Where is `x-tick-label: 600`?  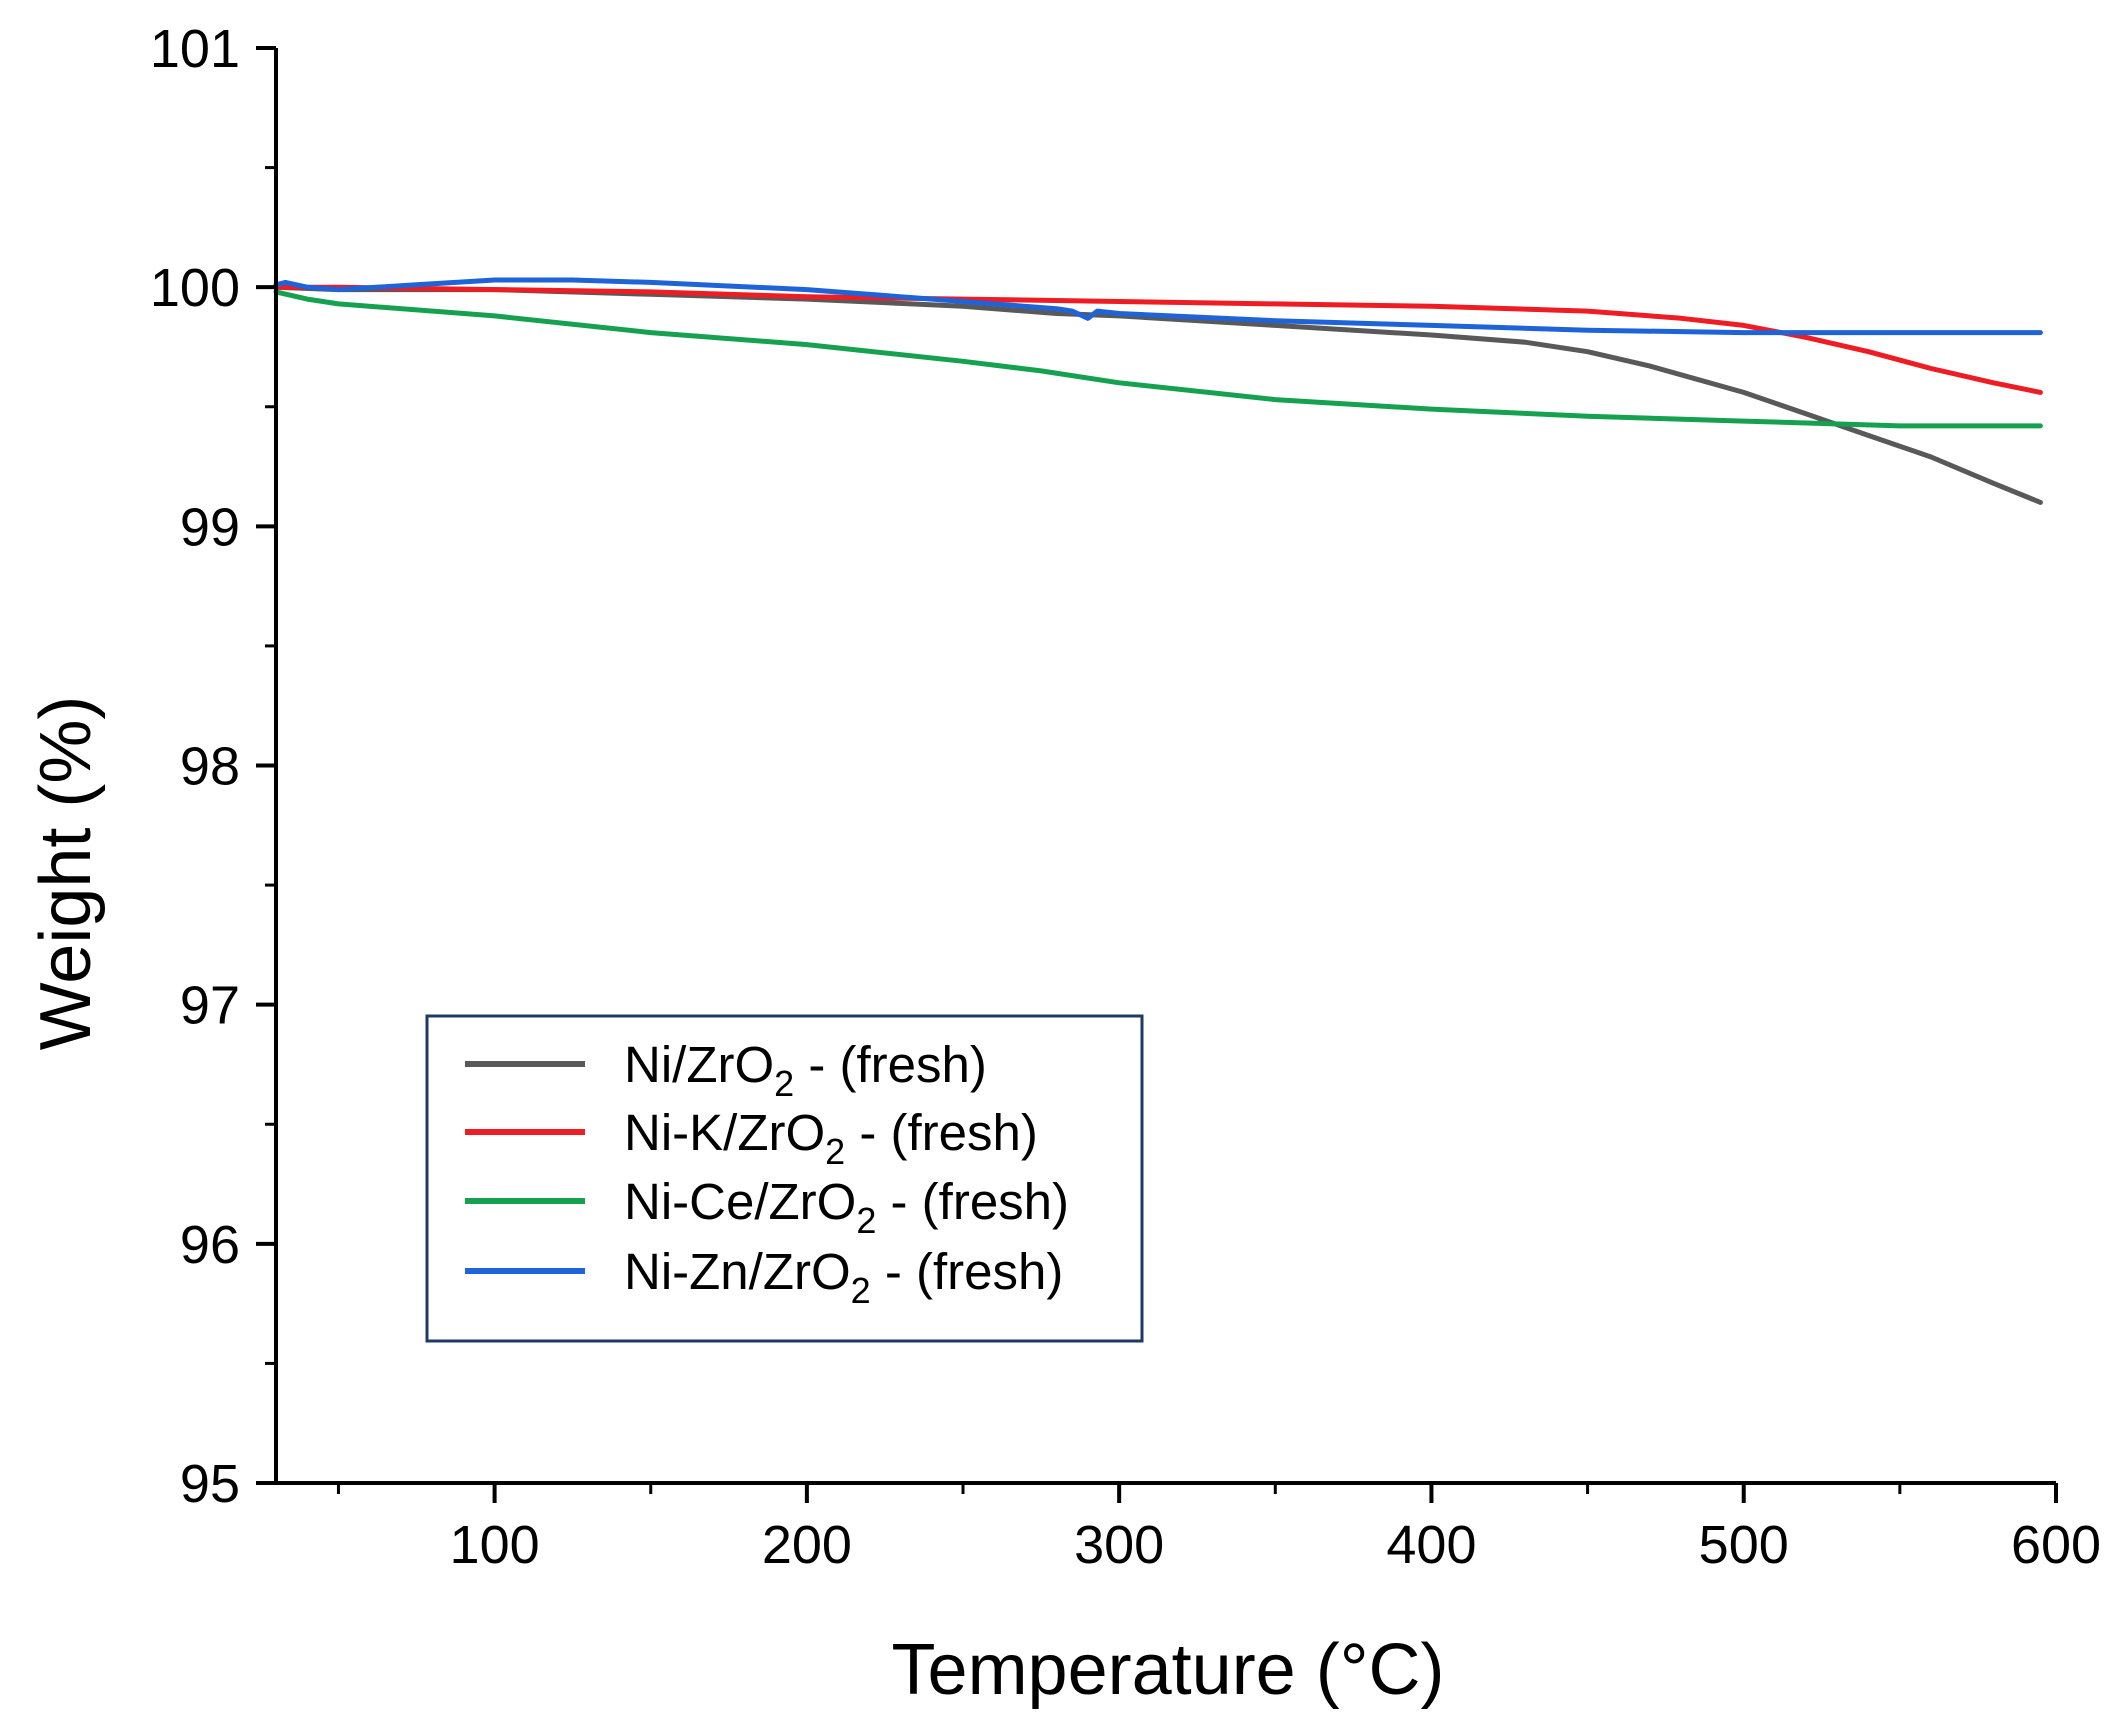 x-tick-label: 600 is located at coordinates (2056, 1545).